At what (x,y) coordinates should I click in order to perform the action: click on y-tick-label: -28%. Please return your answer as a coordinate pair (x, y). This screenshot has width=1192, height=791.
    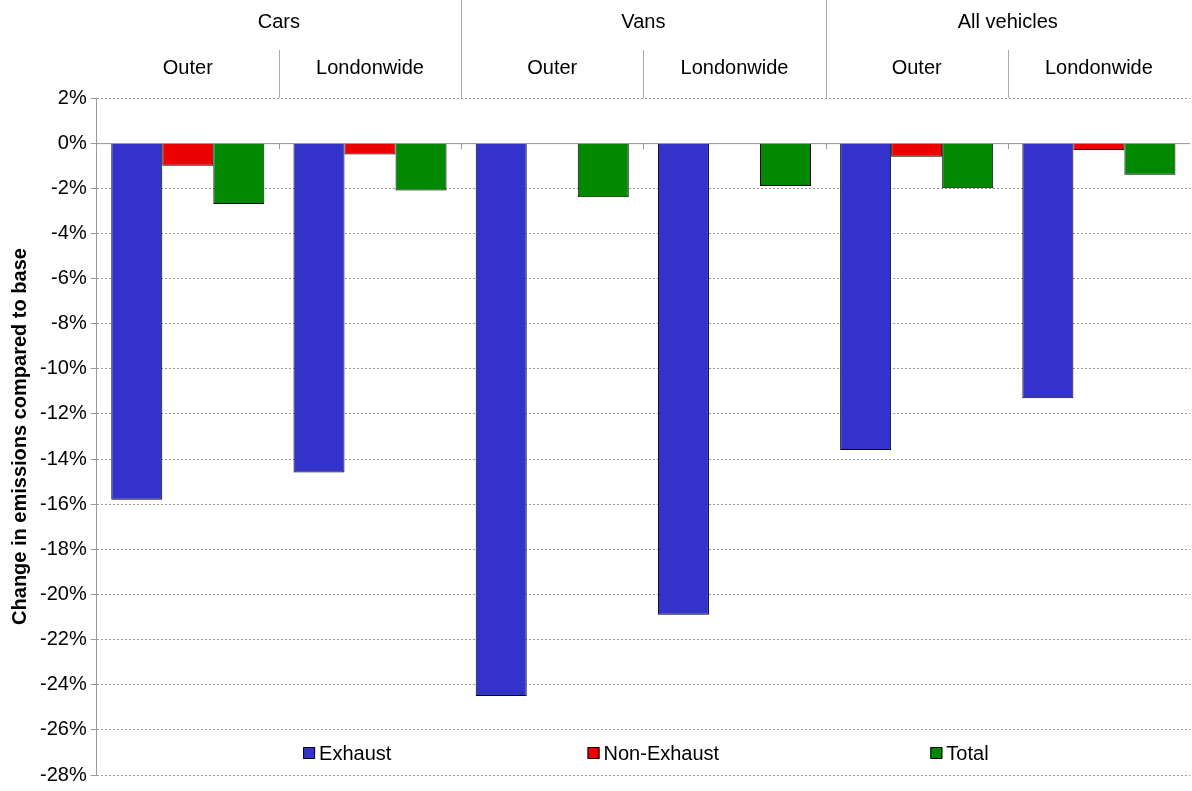
    Looking at the image, I should click on (63, 773).